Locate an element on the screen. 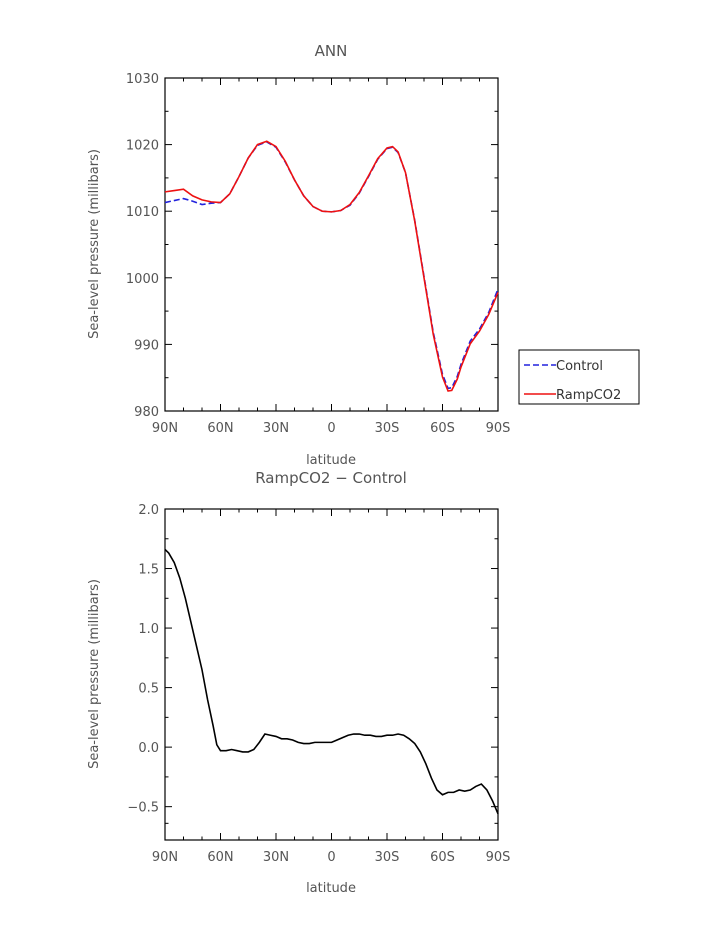 The image size is (723, 935). bottom-y-tick-label: 2.0 is located at coordinates (148, 510).